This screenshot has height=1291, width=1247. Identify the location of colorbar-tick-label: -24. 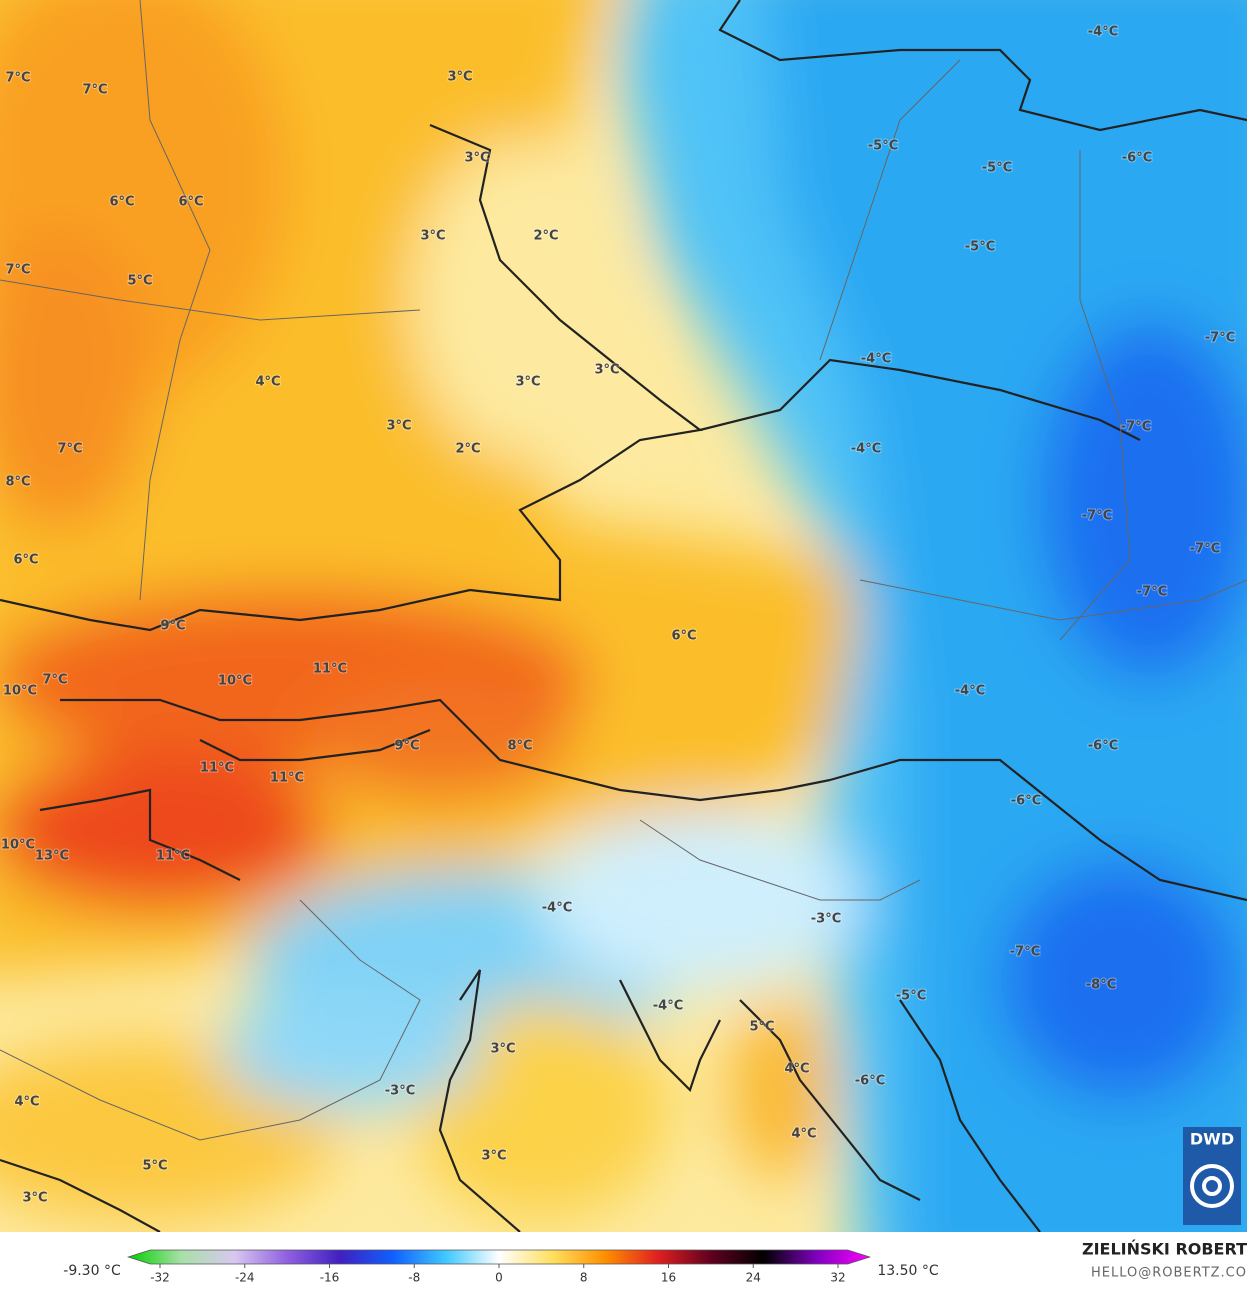
(245, 1278).